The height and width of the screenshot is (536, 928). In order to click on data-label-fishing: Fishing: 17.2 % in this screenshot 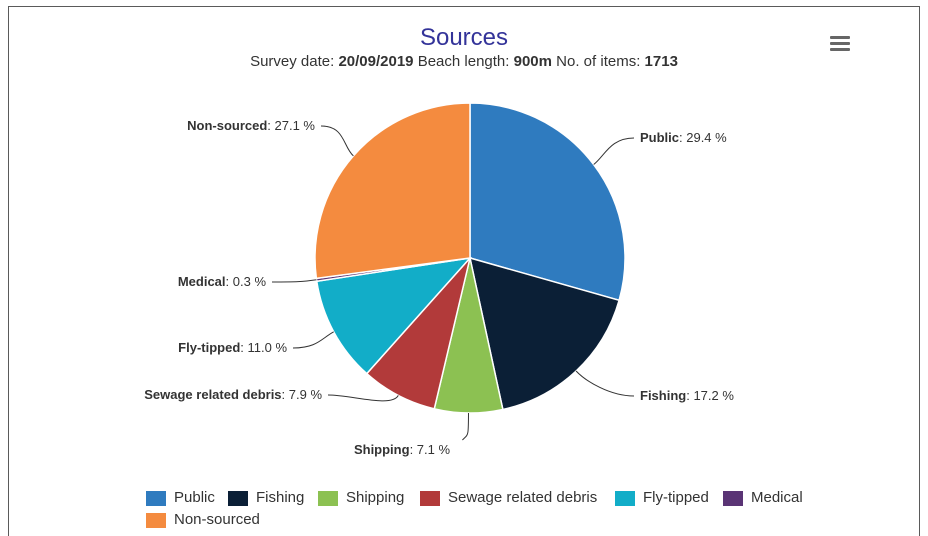, I will do `click(654, 386)`.